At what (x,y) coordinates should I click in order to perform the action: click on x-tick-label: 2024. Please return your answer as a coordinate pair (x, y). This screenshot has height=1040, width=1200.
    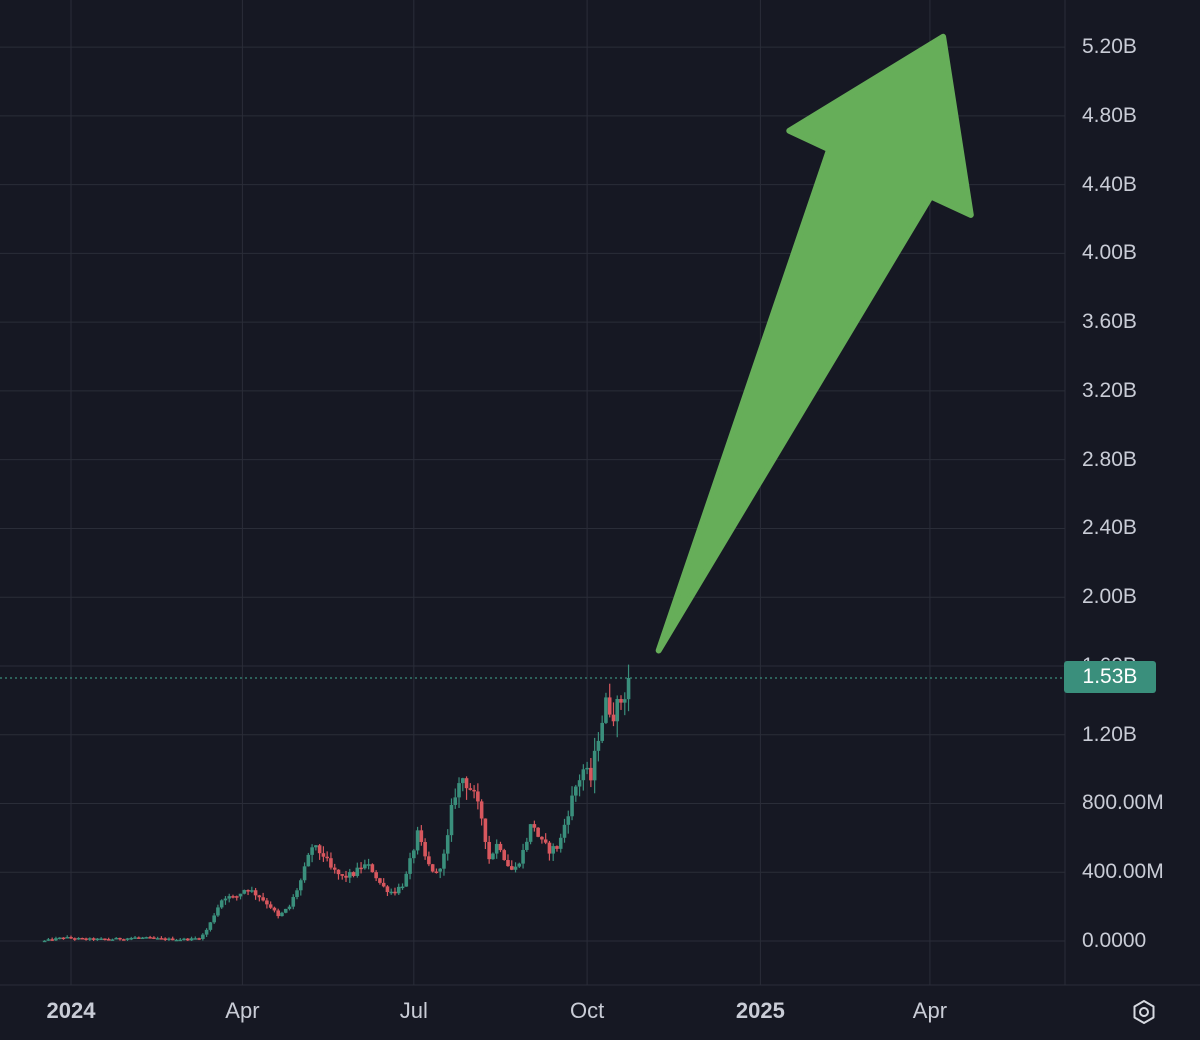
    Looking at the image, I should click on (71, 1010).